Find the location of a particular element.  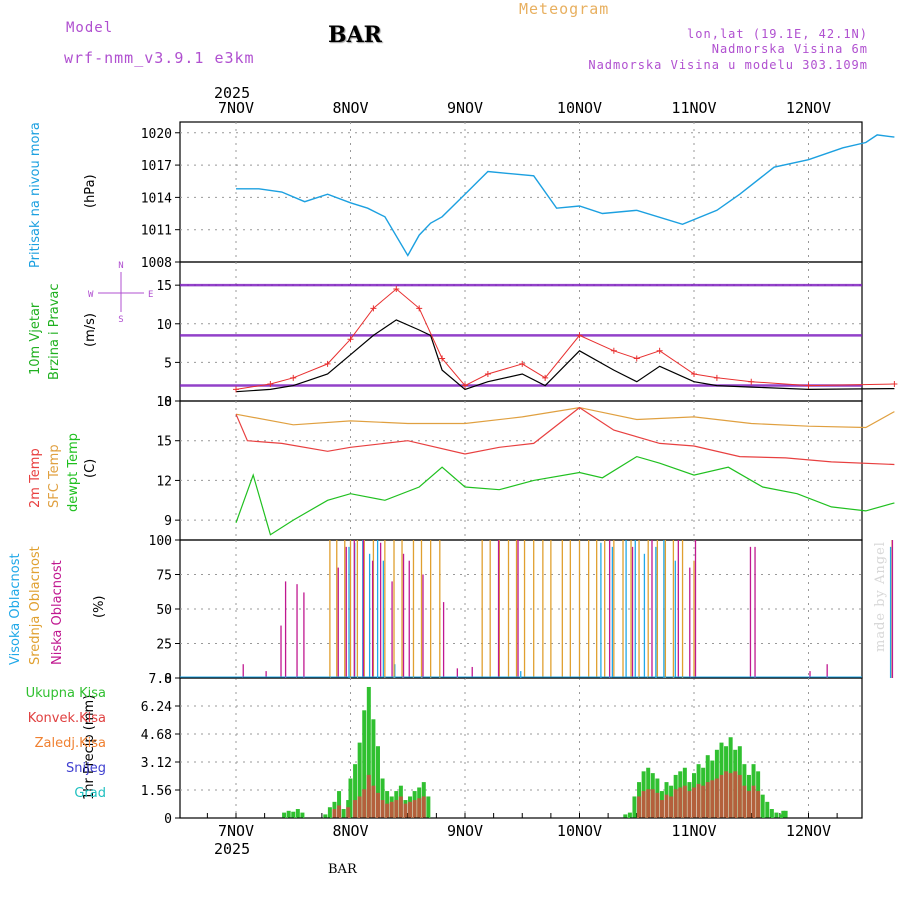

model-name: wrf-nmm_v3.9.1 e3km is located at coordinates (159, 58).